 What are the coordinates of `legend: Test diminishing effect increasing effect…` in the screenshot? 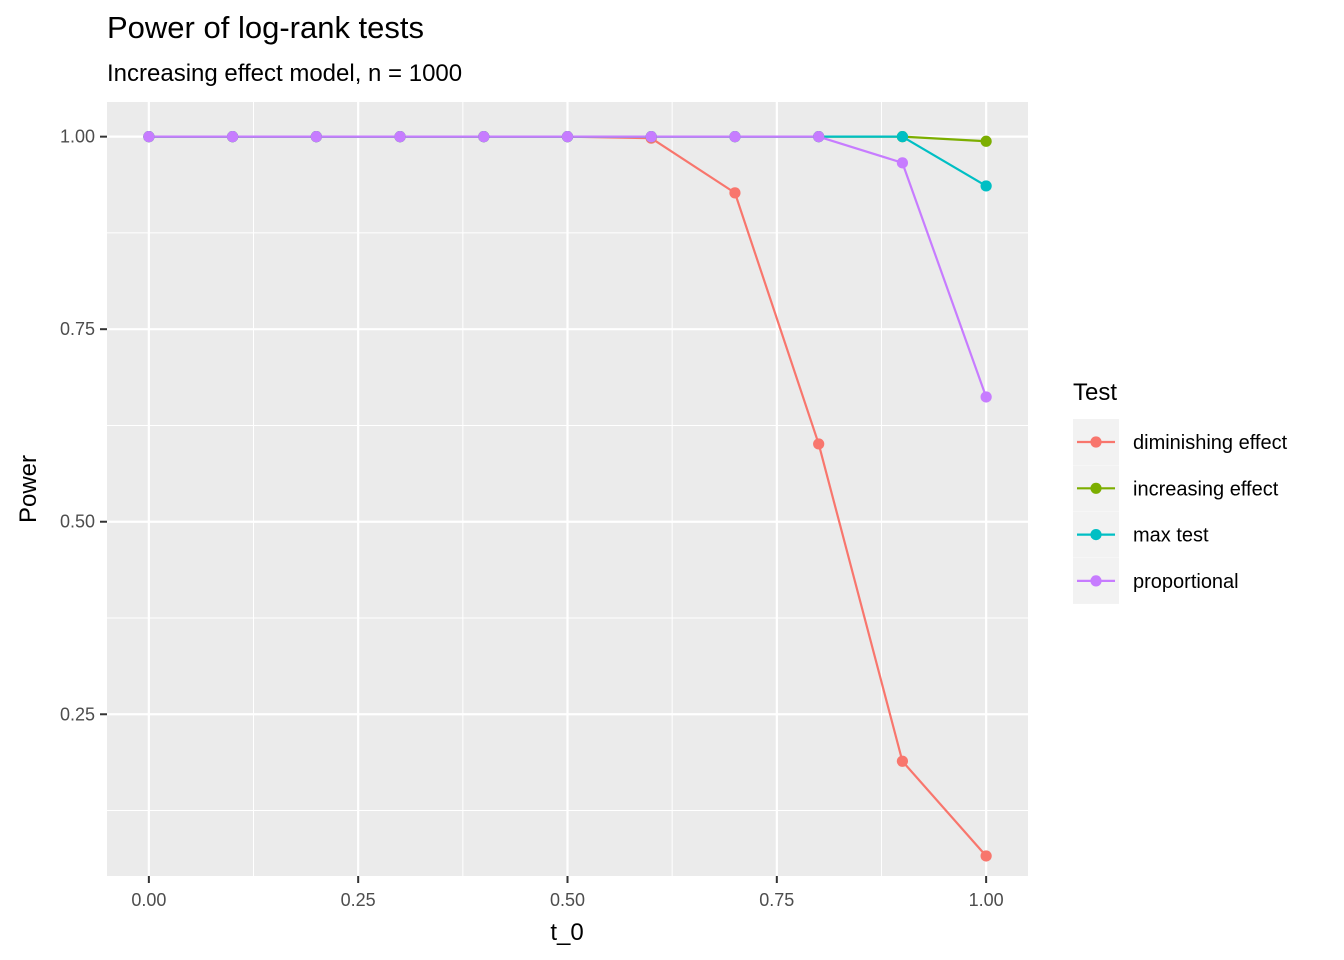 It's located at (1180, 491).